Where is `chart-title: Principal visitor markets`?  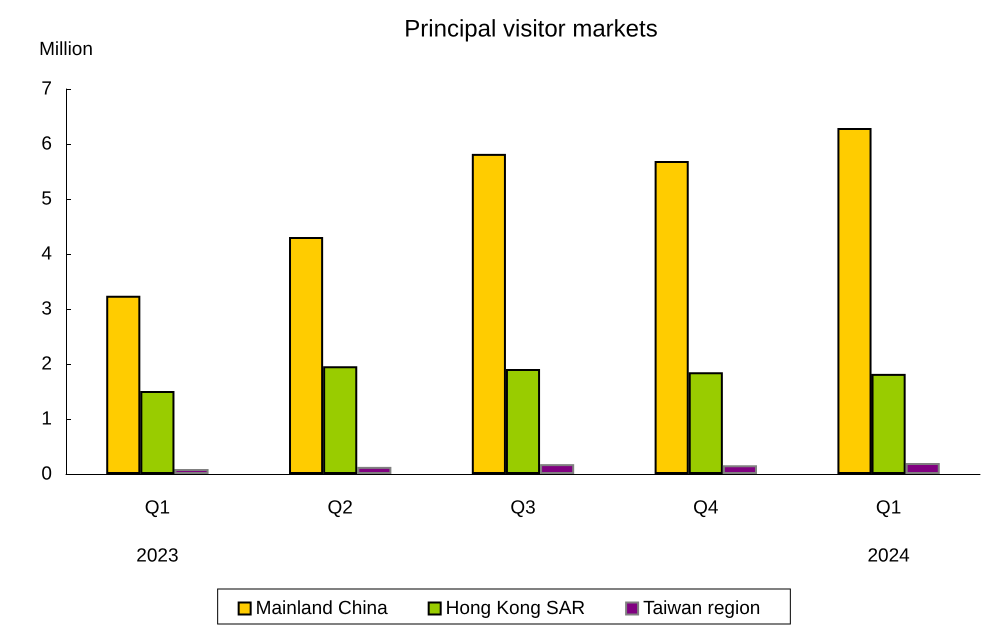 chart-title: Principal visitor markets is located at coordinates (531, 29).